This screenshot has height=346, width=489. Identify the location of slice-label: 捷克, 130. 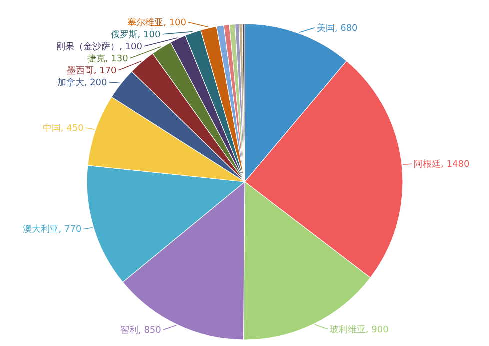
(108, 58).